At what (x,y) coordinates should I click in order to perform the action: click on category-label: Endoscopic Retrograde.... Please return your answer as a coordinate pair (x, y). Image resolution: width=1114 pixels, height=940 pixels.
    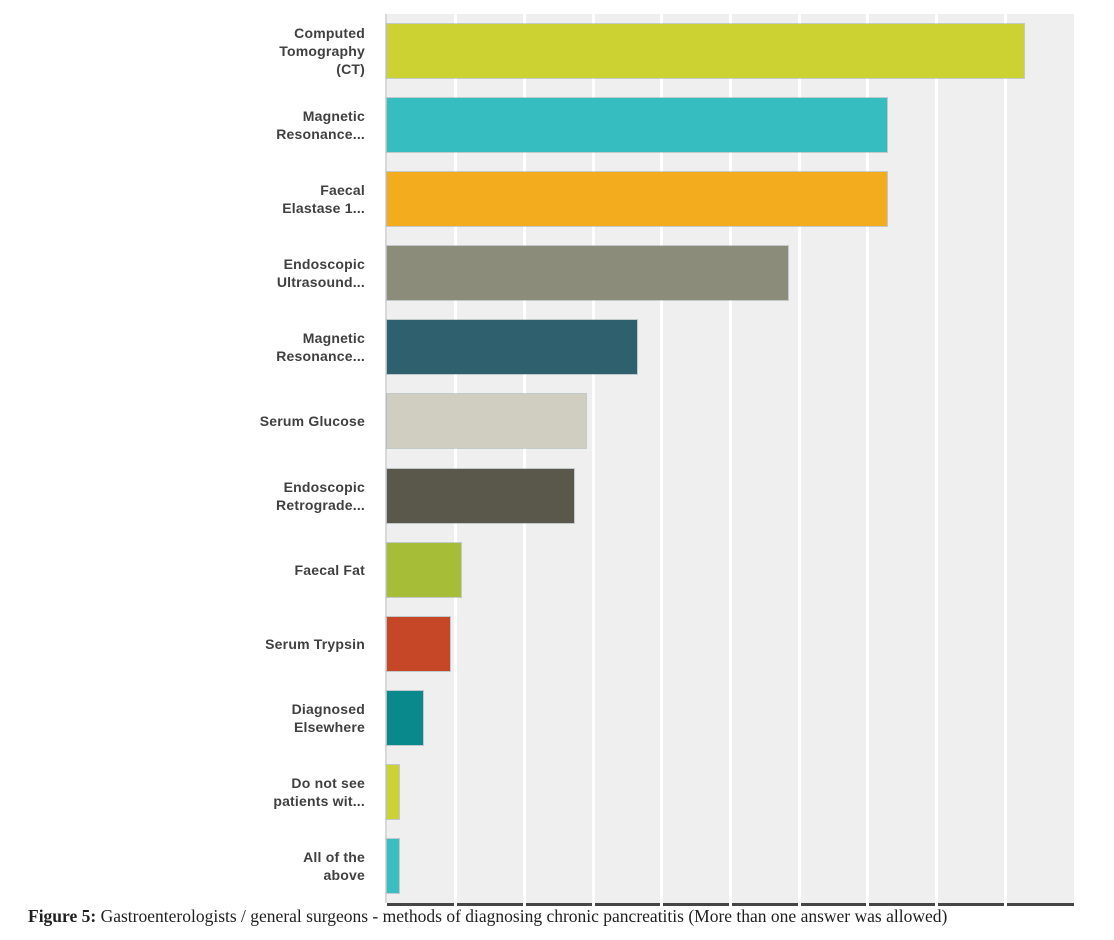
    Looking at the image, I should click on (320, 495).